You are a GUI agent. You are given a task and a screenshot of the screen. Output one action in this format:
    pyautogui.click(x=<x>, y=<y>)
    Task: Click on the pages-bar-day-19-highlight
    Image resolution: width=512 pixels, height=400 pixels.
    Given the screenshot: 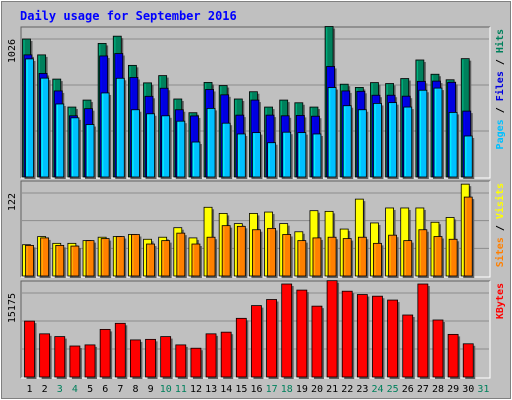 What is the action you would take?
    pyautogui.click(x=299, y=154)
    